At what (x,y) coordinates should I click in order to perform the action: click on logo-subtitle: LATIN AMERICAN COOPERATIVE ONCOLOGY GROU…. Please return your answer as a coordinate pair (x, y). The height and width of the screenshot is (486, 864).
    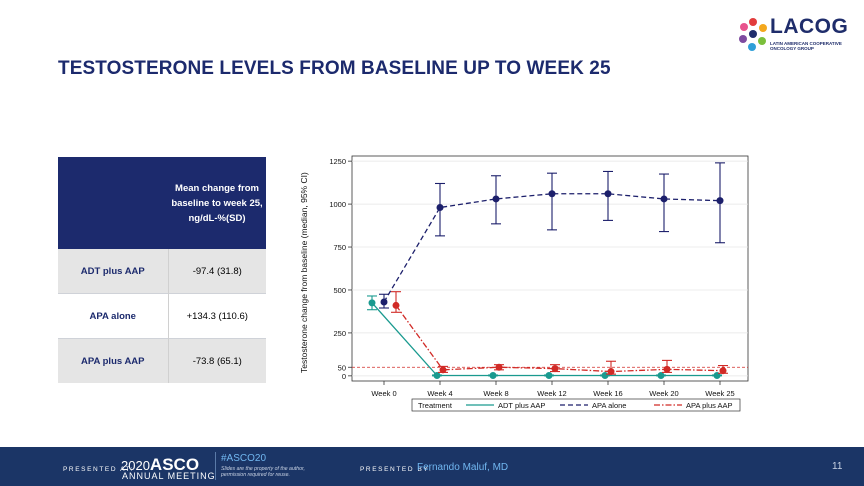
    Looking at the image, I should click on (806, 46).